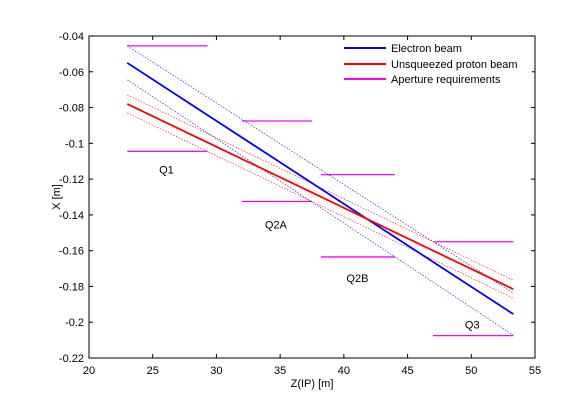  I want to click on y-tick-label: -0.12, so click(71, 180).